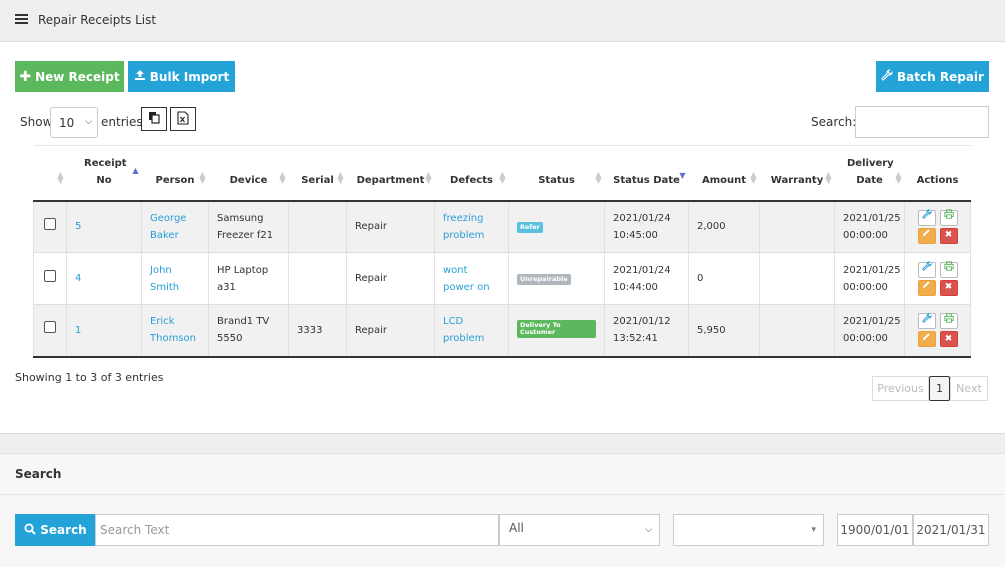 This screenshot has height=567, width=1005. What do you see at coordinates (937, 331) in the screenshot?
I see `cell-actions: ✖` at bounding box center [937, 331].